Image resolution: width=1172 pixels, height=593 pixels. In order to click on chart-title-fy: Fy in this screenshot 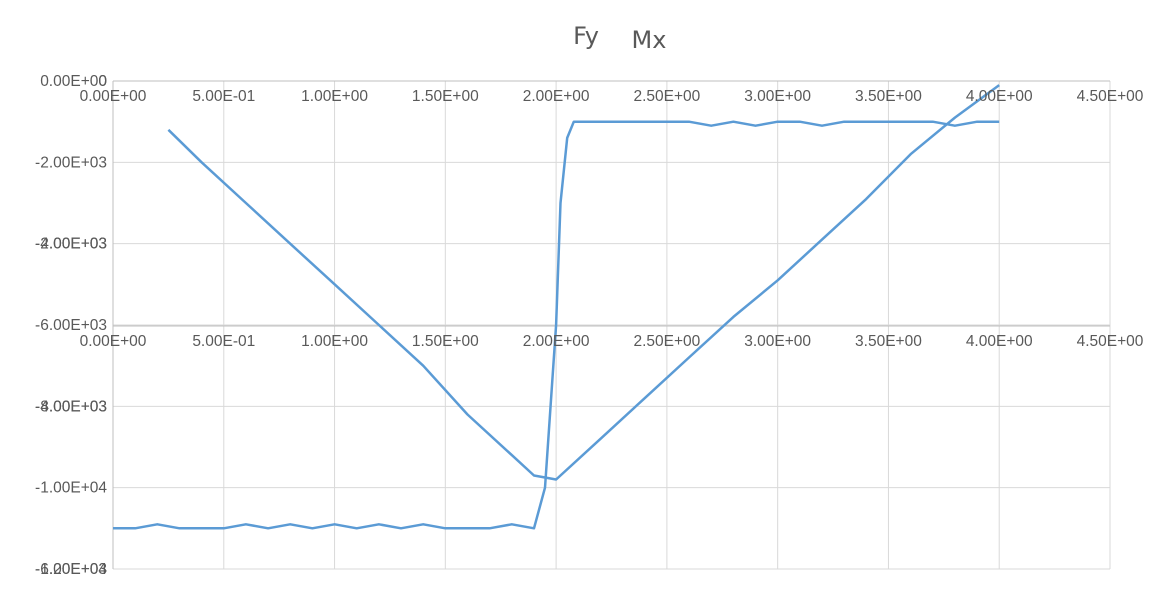, I will do `click(586, 36)`.